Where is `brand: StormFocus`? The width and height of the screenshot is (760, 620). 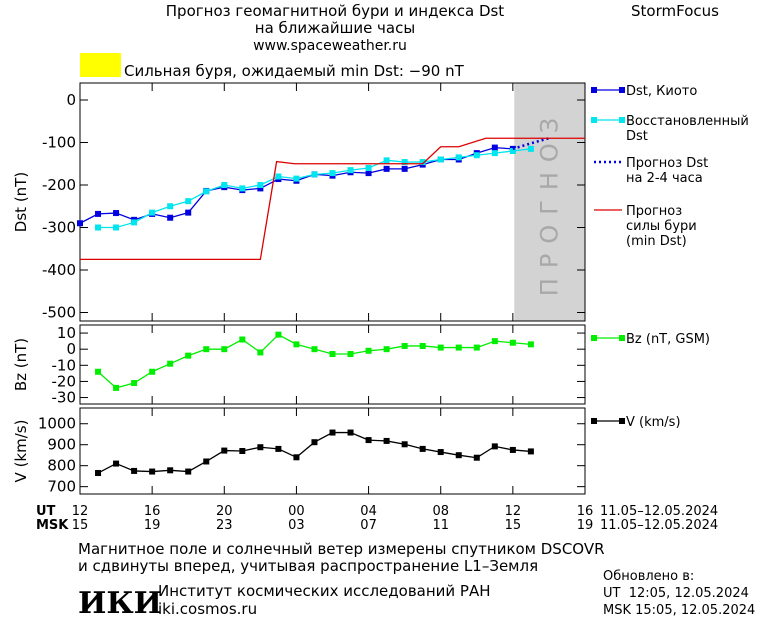 brand: StormFocus is located at coordinates (675, 11).